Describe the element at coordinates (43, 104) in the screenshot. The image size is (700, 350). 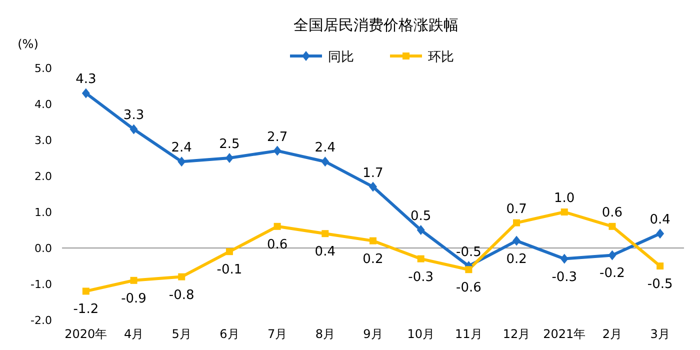
I see `y-tick-label: 4.0` at that location.